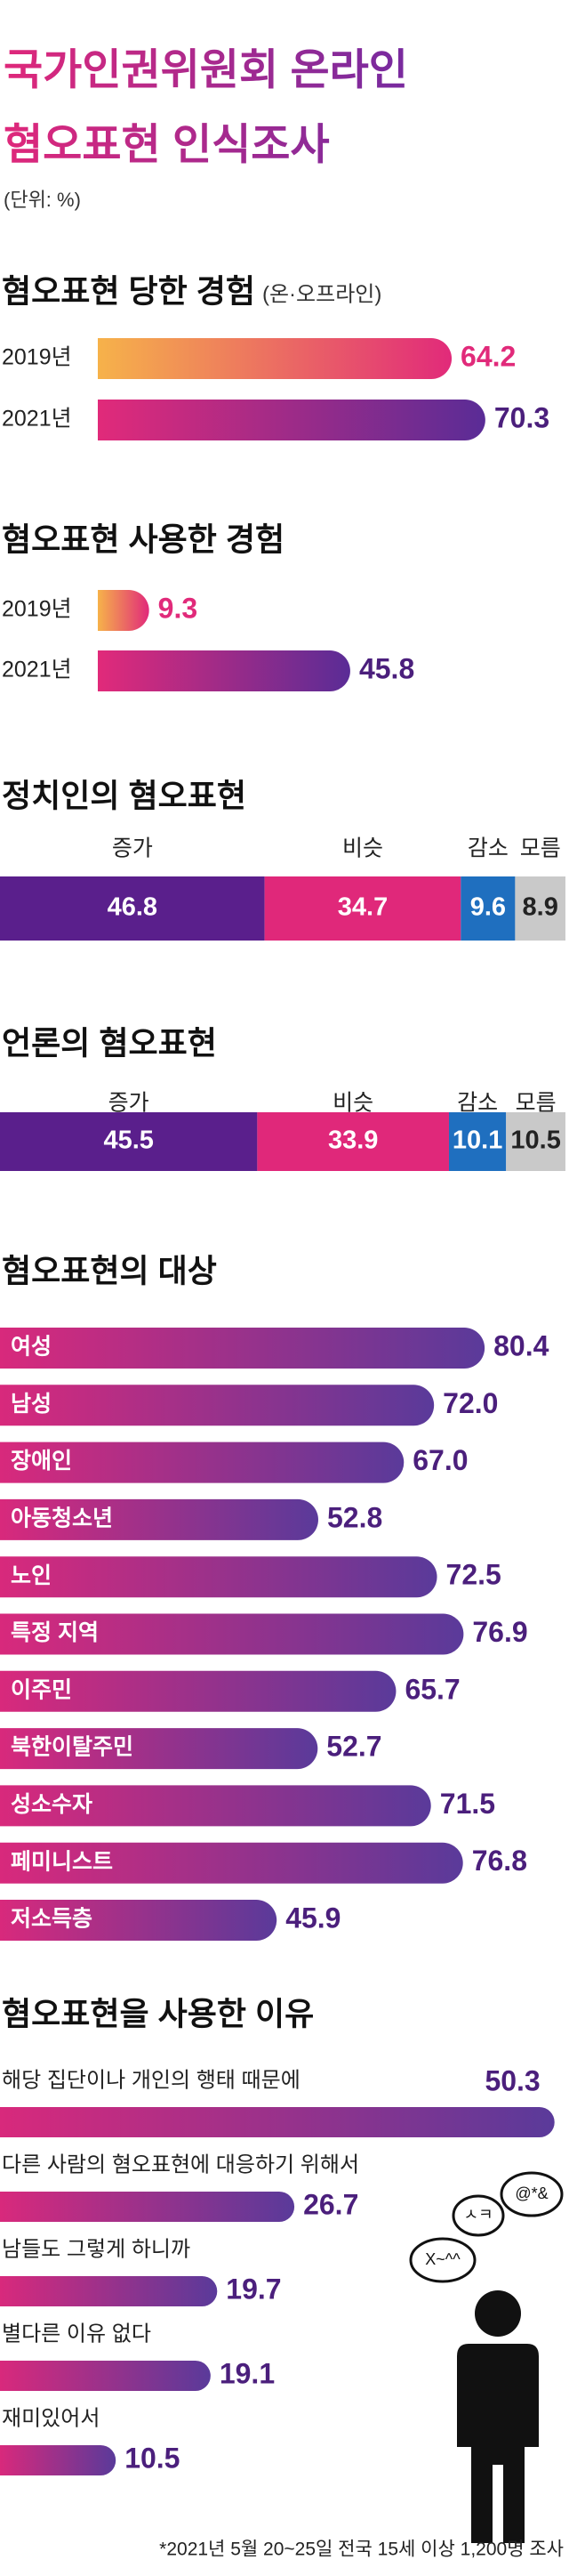 This screenshot has width=569, height=2576. I want to click on footnote: *2021년 5월 20~25일 전국 15세 이상 1,200명 조사, so click(361, 2550).